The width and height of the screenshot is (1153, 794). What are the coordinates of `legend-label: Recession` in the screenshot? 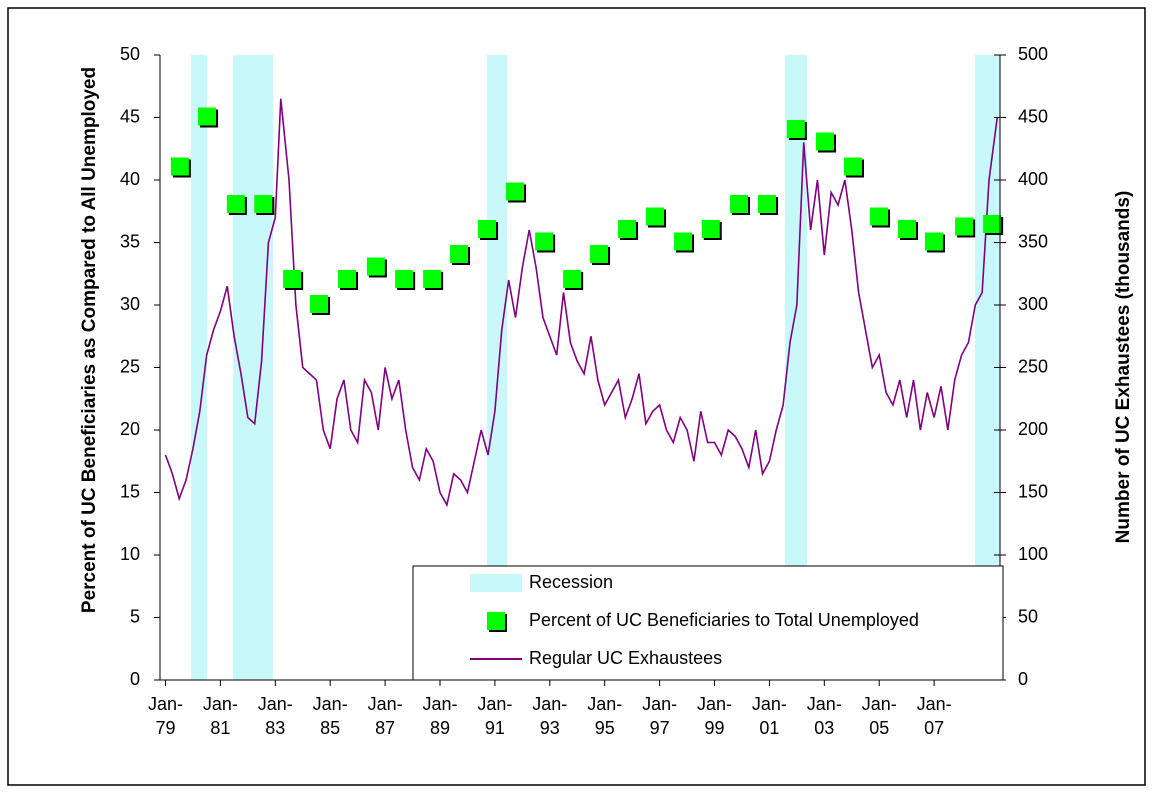 It's located at (571, 582).